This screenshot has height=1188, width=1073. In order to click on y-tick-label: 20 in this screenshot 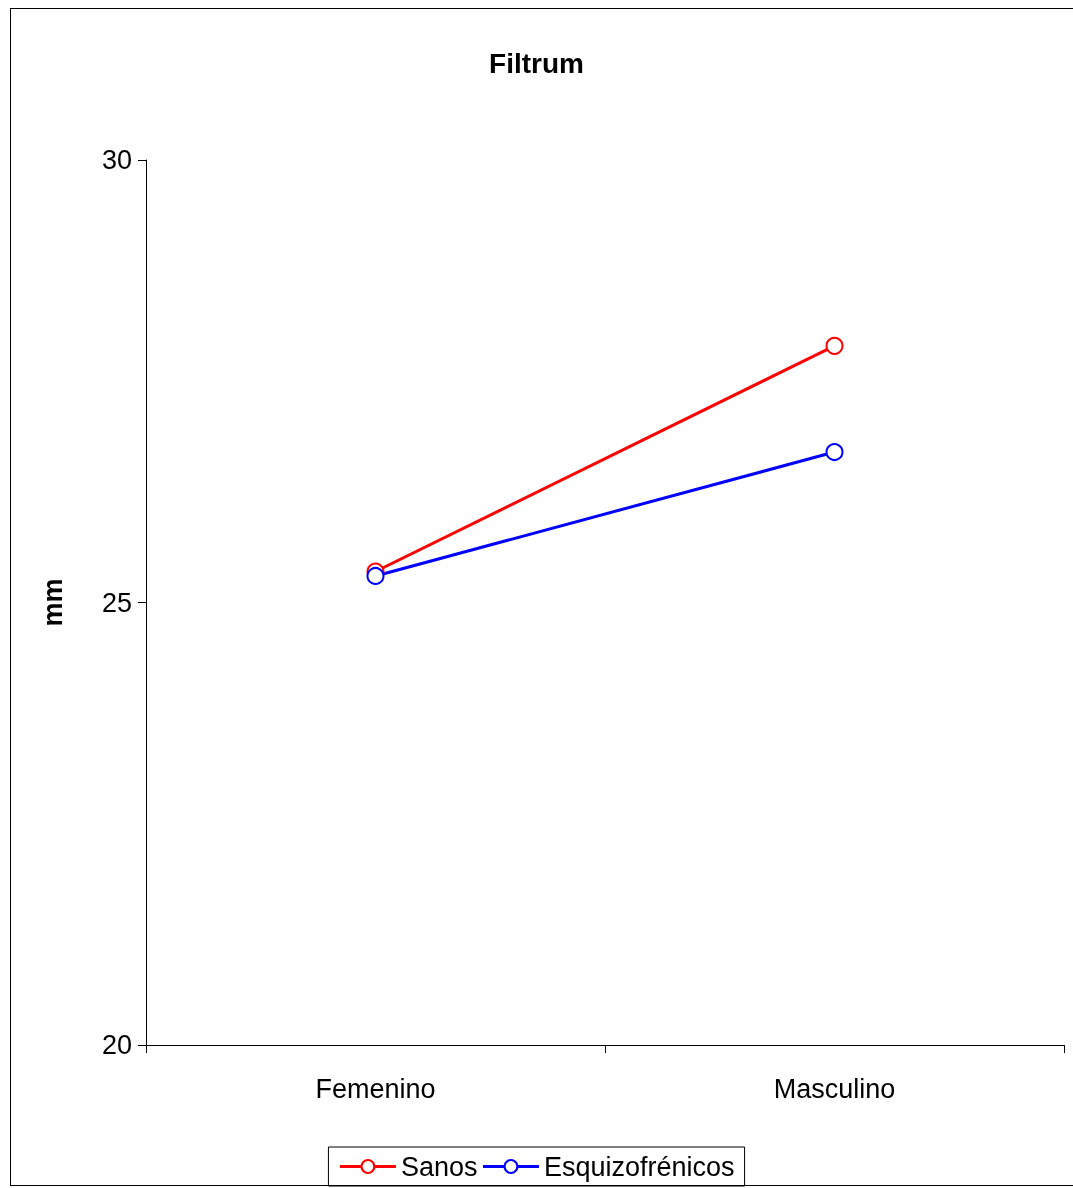, I will do `click(116, 1045)`.